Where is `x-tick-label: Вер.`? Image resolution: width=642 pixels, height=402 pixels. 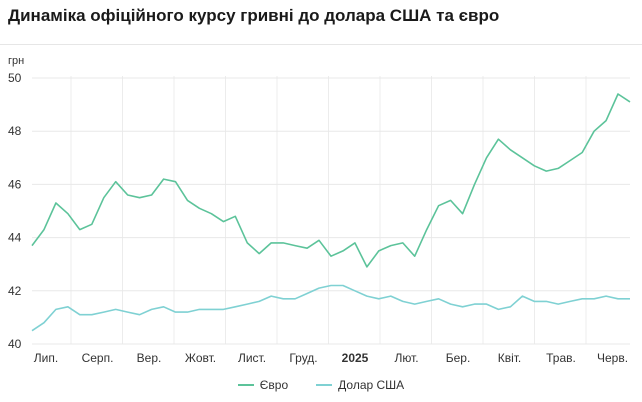
x-tick-label: Вер. is located at coordinates (149, 358).